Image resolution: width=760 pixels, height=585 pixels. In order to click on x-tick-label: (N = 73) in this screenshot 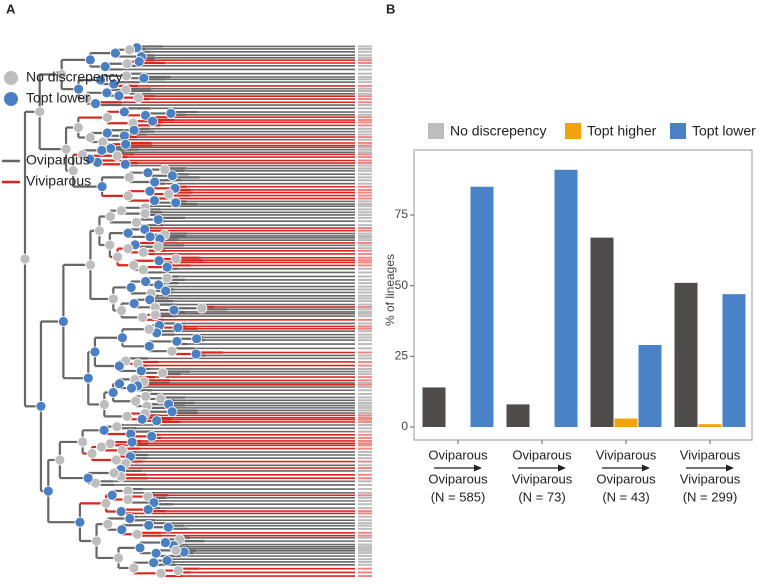, I will do `click(541, 496)`.